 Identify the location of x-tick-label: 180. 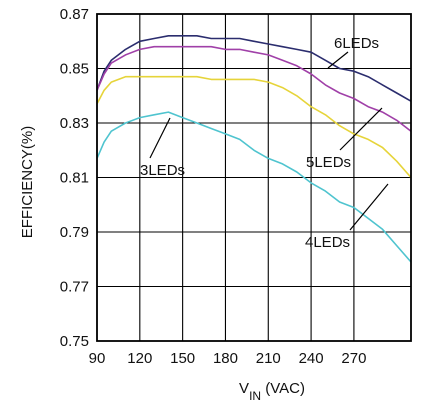
(225, 358).